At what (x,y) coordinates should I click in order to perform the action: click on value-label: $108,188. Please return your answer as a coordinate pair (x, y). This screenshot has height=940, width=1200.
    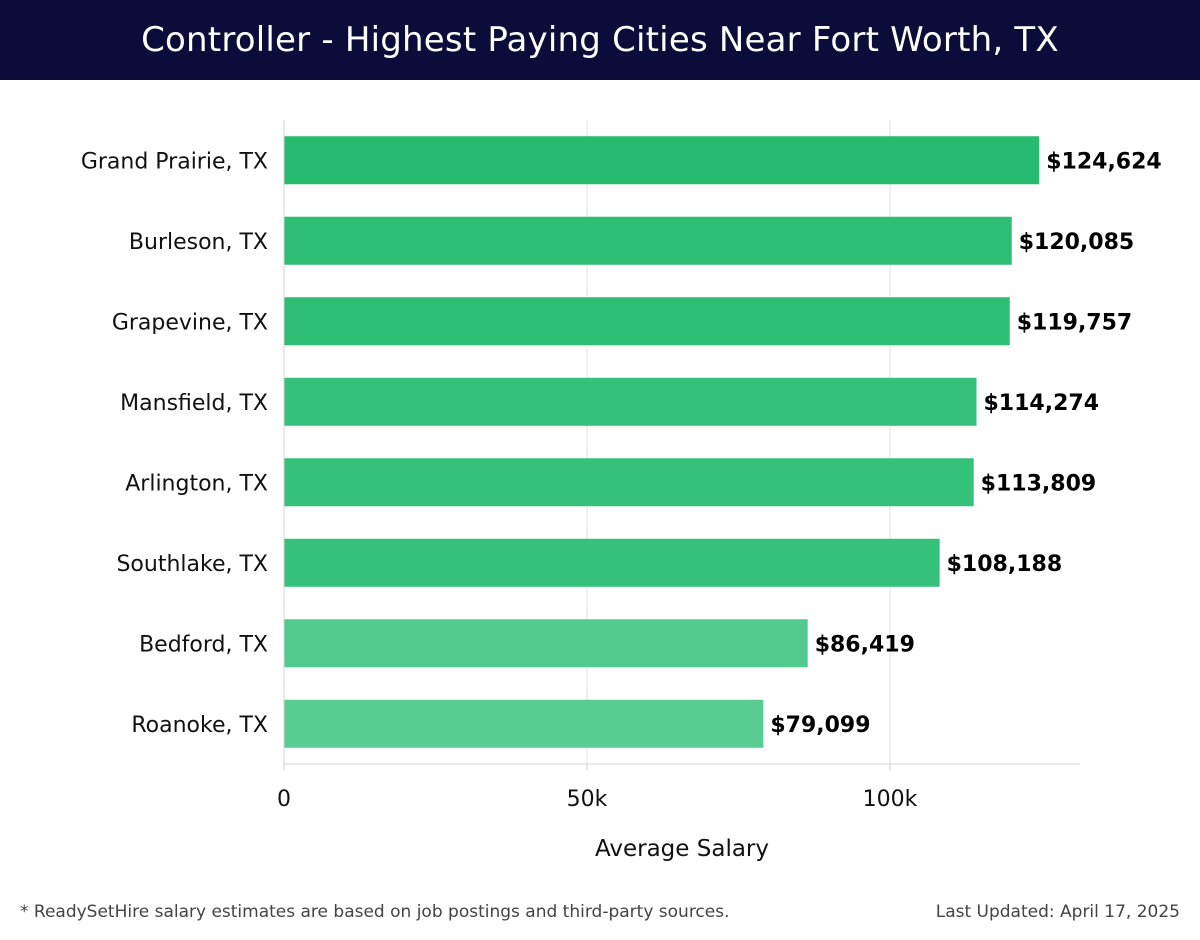
    Looking at the image, I should click on (1005, 564).